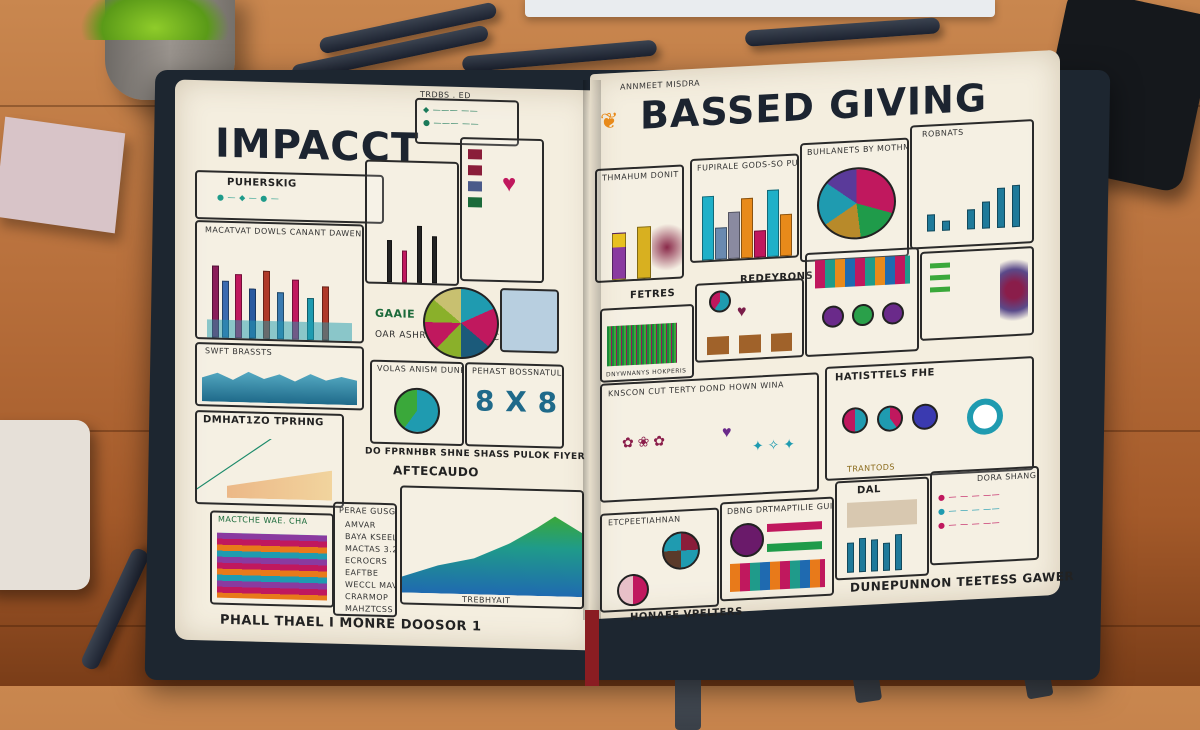 This screenshot has width=1200, height=730. I want to click on section-label: MACTCHE WAE. CHA, so click(263, 520).